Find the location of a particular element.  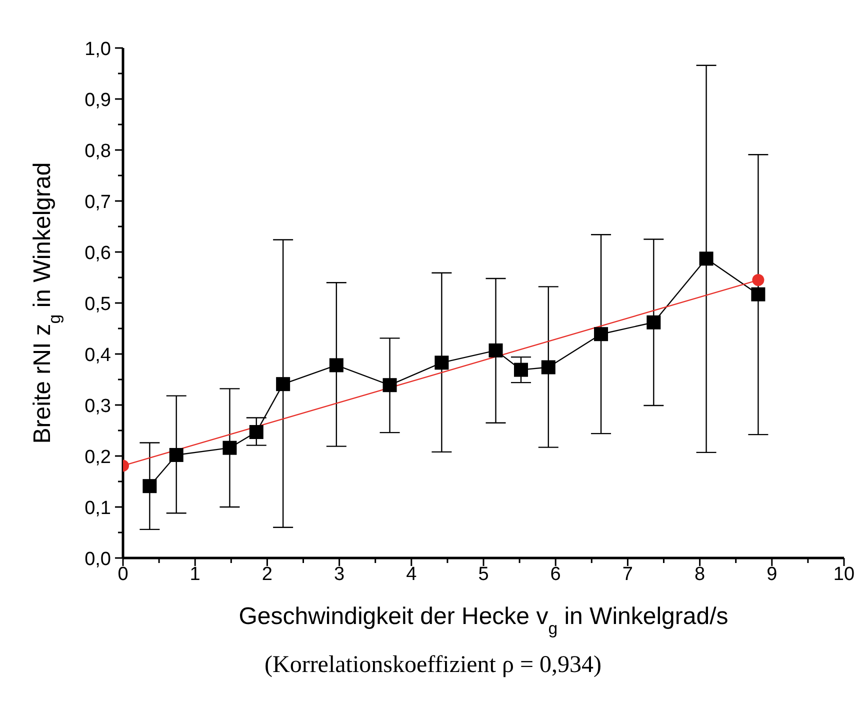

x-tick-label: 0 is located at coordinates (123, 574).